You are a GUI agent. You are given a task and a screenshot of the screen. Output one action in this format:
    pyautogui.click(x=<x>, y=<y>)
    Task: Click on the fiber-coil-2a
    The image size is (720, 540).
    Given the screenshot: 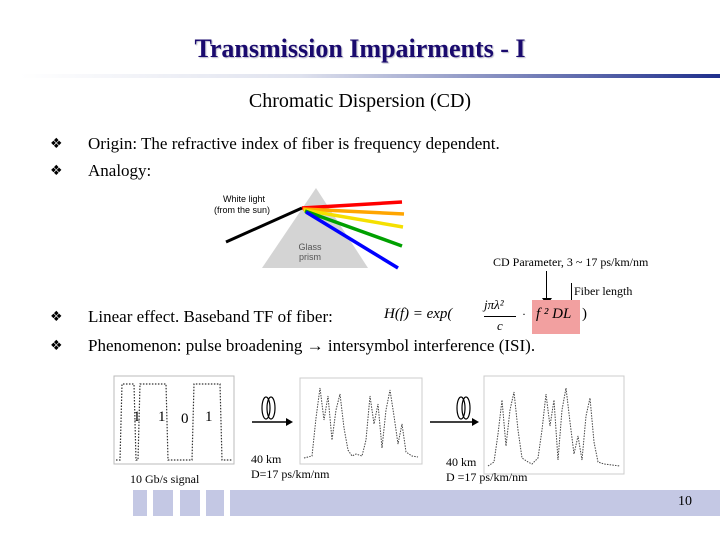 What is the action you would take?
    pyautogui.click(x=461, y=408)
    